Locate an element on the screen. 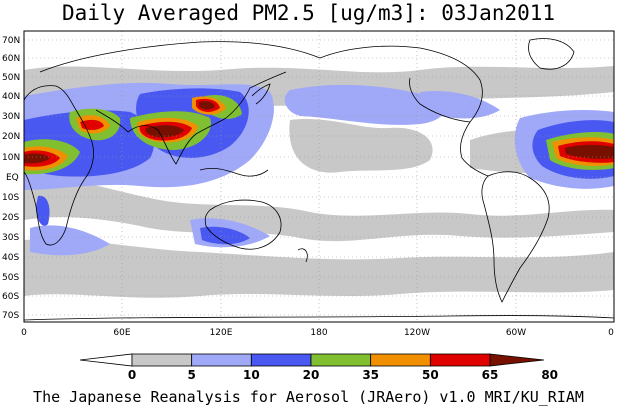  lat-label: 70N is located at coordinates (11, 41).